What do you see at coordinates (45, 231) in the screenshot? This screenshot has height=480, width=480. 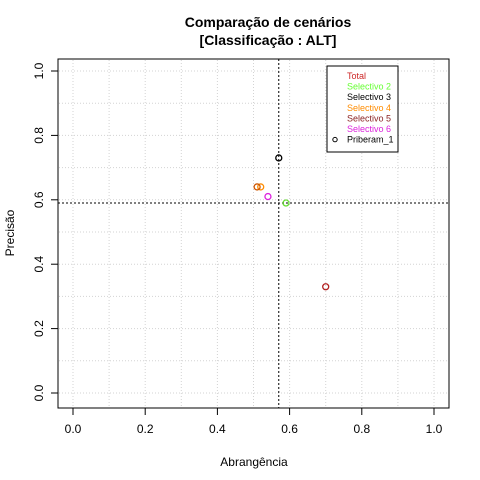 I see `y-axis: 0.0 0.2 0.4 0.6 0.8 1.0` at bounding box center [45, 231].